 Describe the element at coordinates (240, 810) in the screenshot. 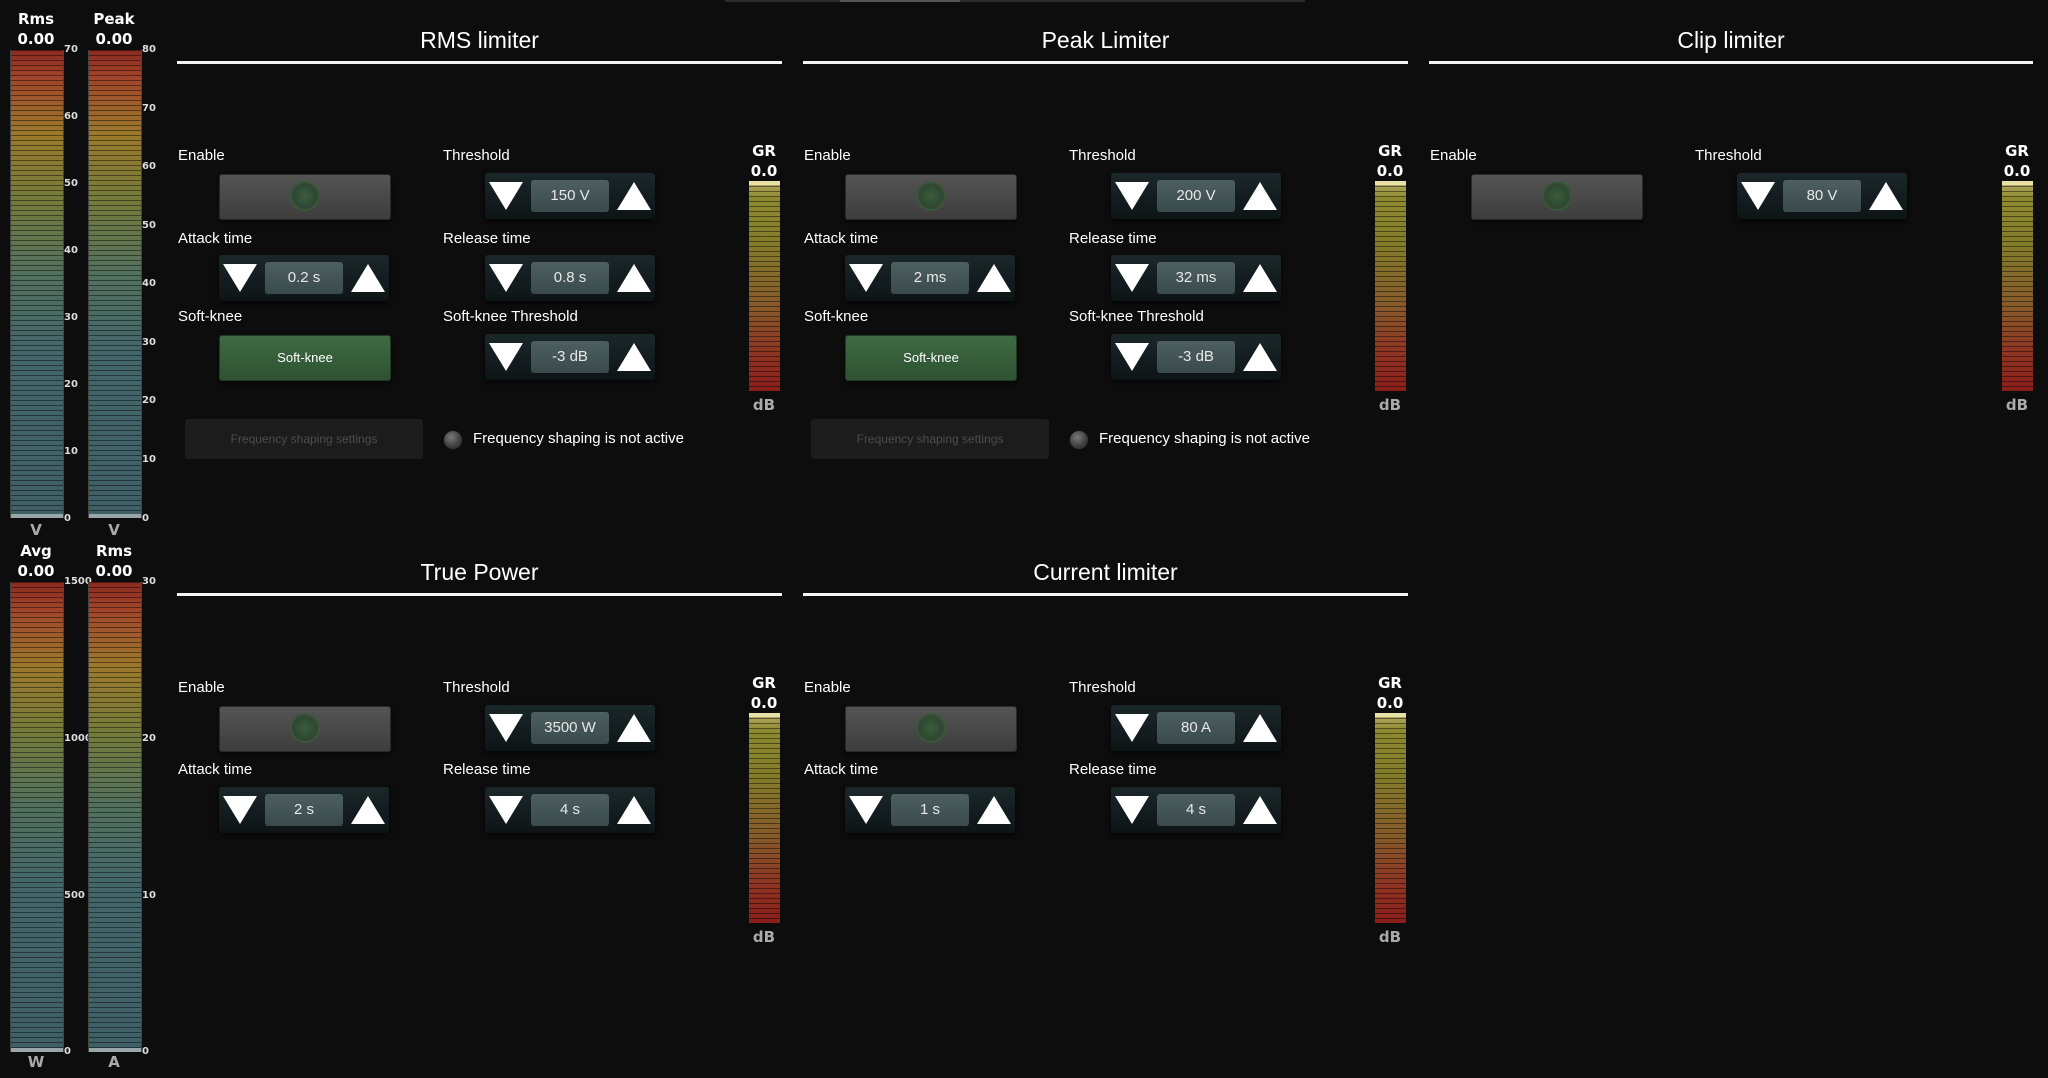

I see `tp-attack-decrease-button` at that location.